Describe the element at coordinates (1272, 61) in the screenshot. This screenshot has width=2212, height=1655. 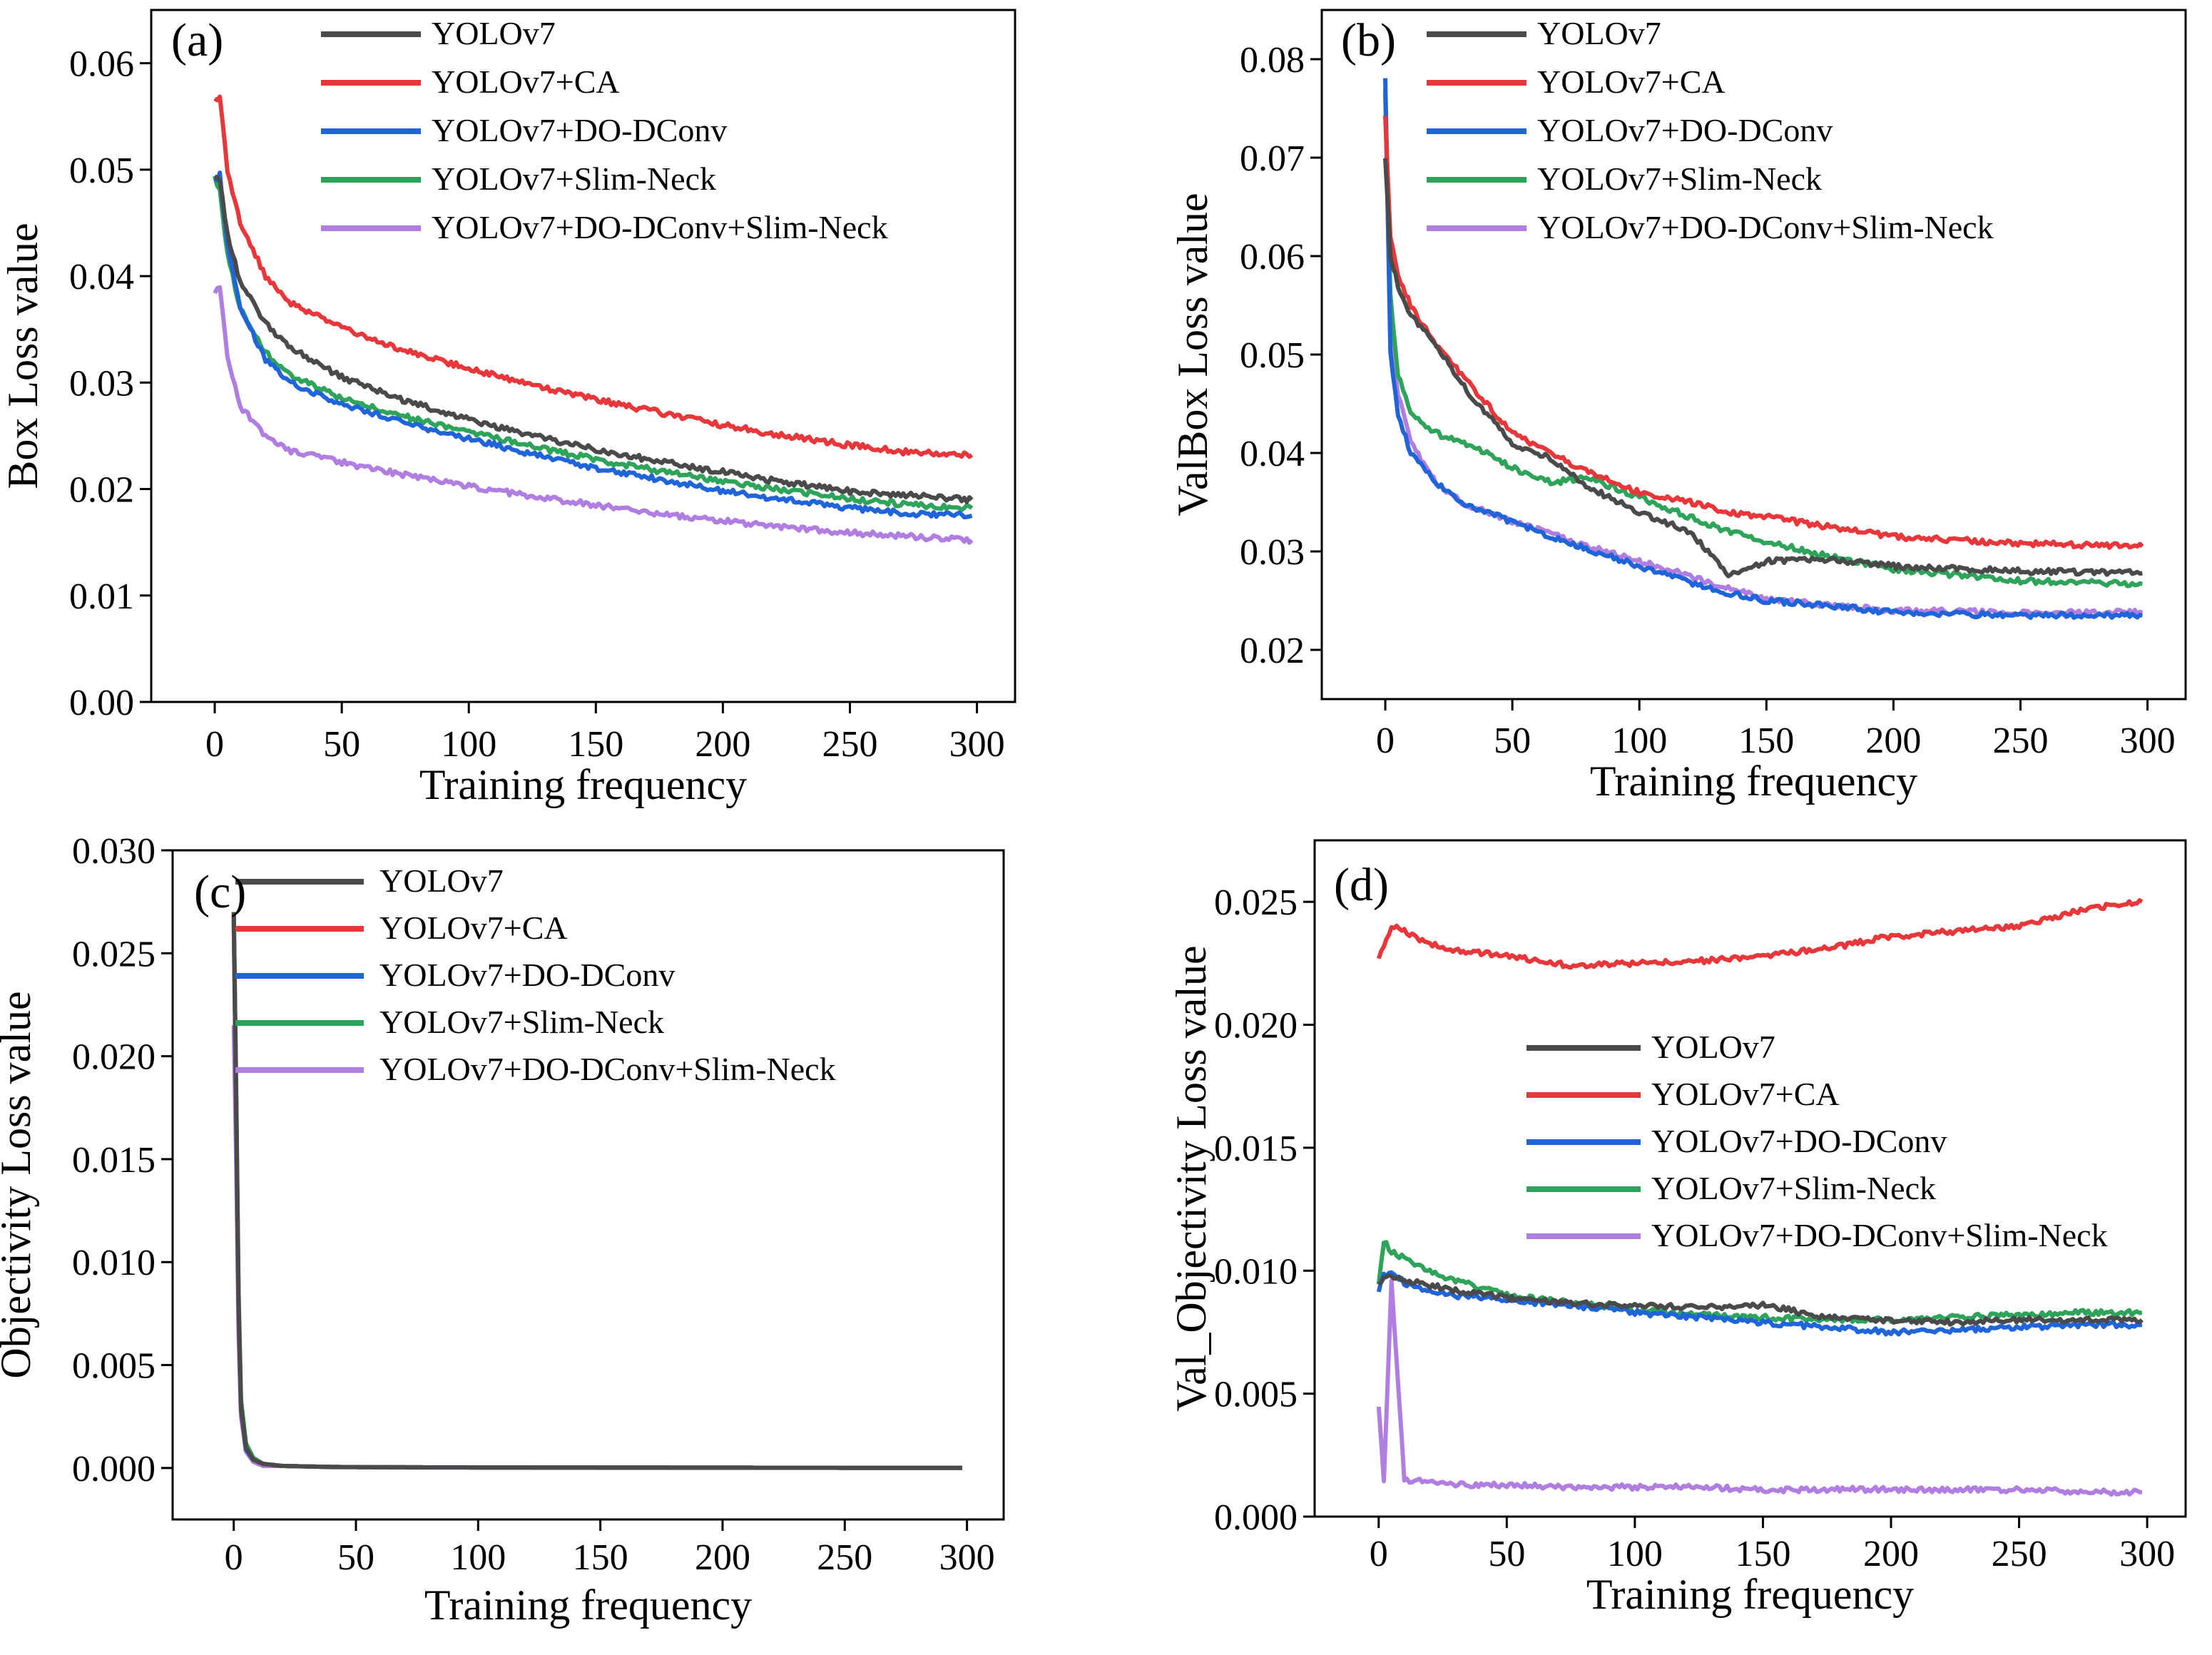
I see `y-tick-label: 0.08` at that location.